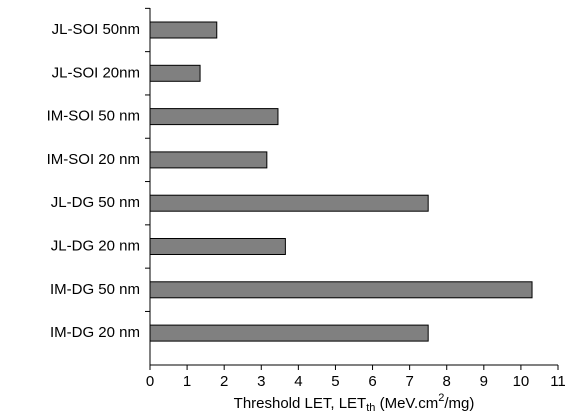  Describe the element at coordinates (96, 29) in the screenshot. I see `y-tick-label: JL-SOI 50nm` at that location.